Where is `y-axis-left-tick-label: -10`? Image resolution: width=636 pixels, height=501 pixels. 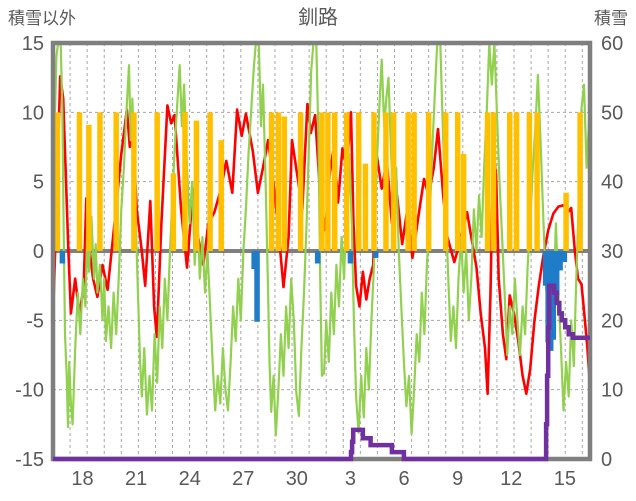
y-axis-left-tick-label: -10 is located at coordinates (29, 391).